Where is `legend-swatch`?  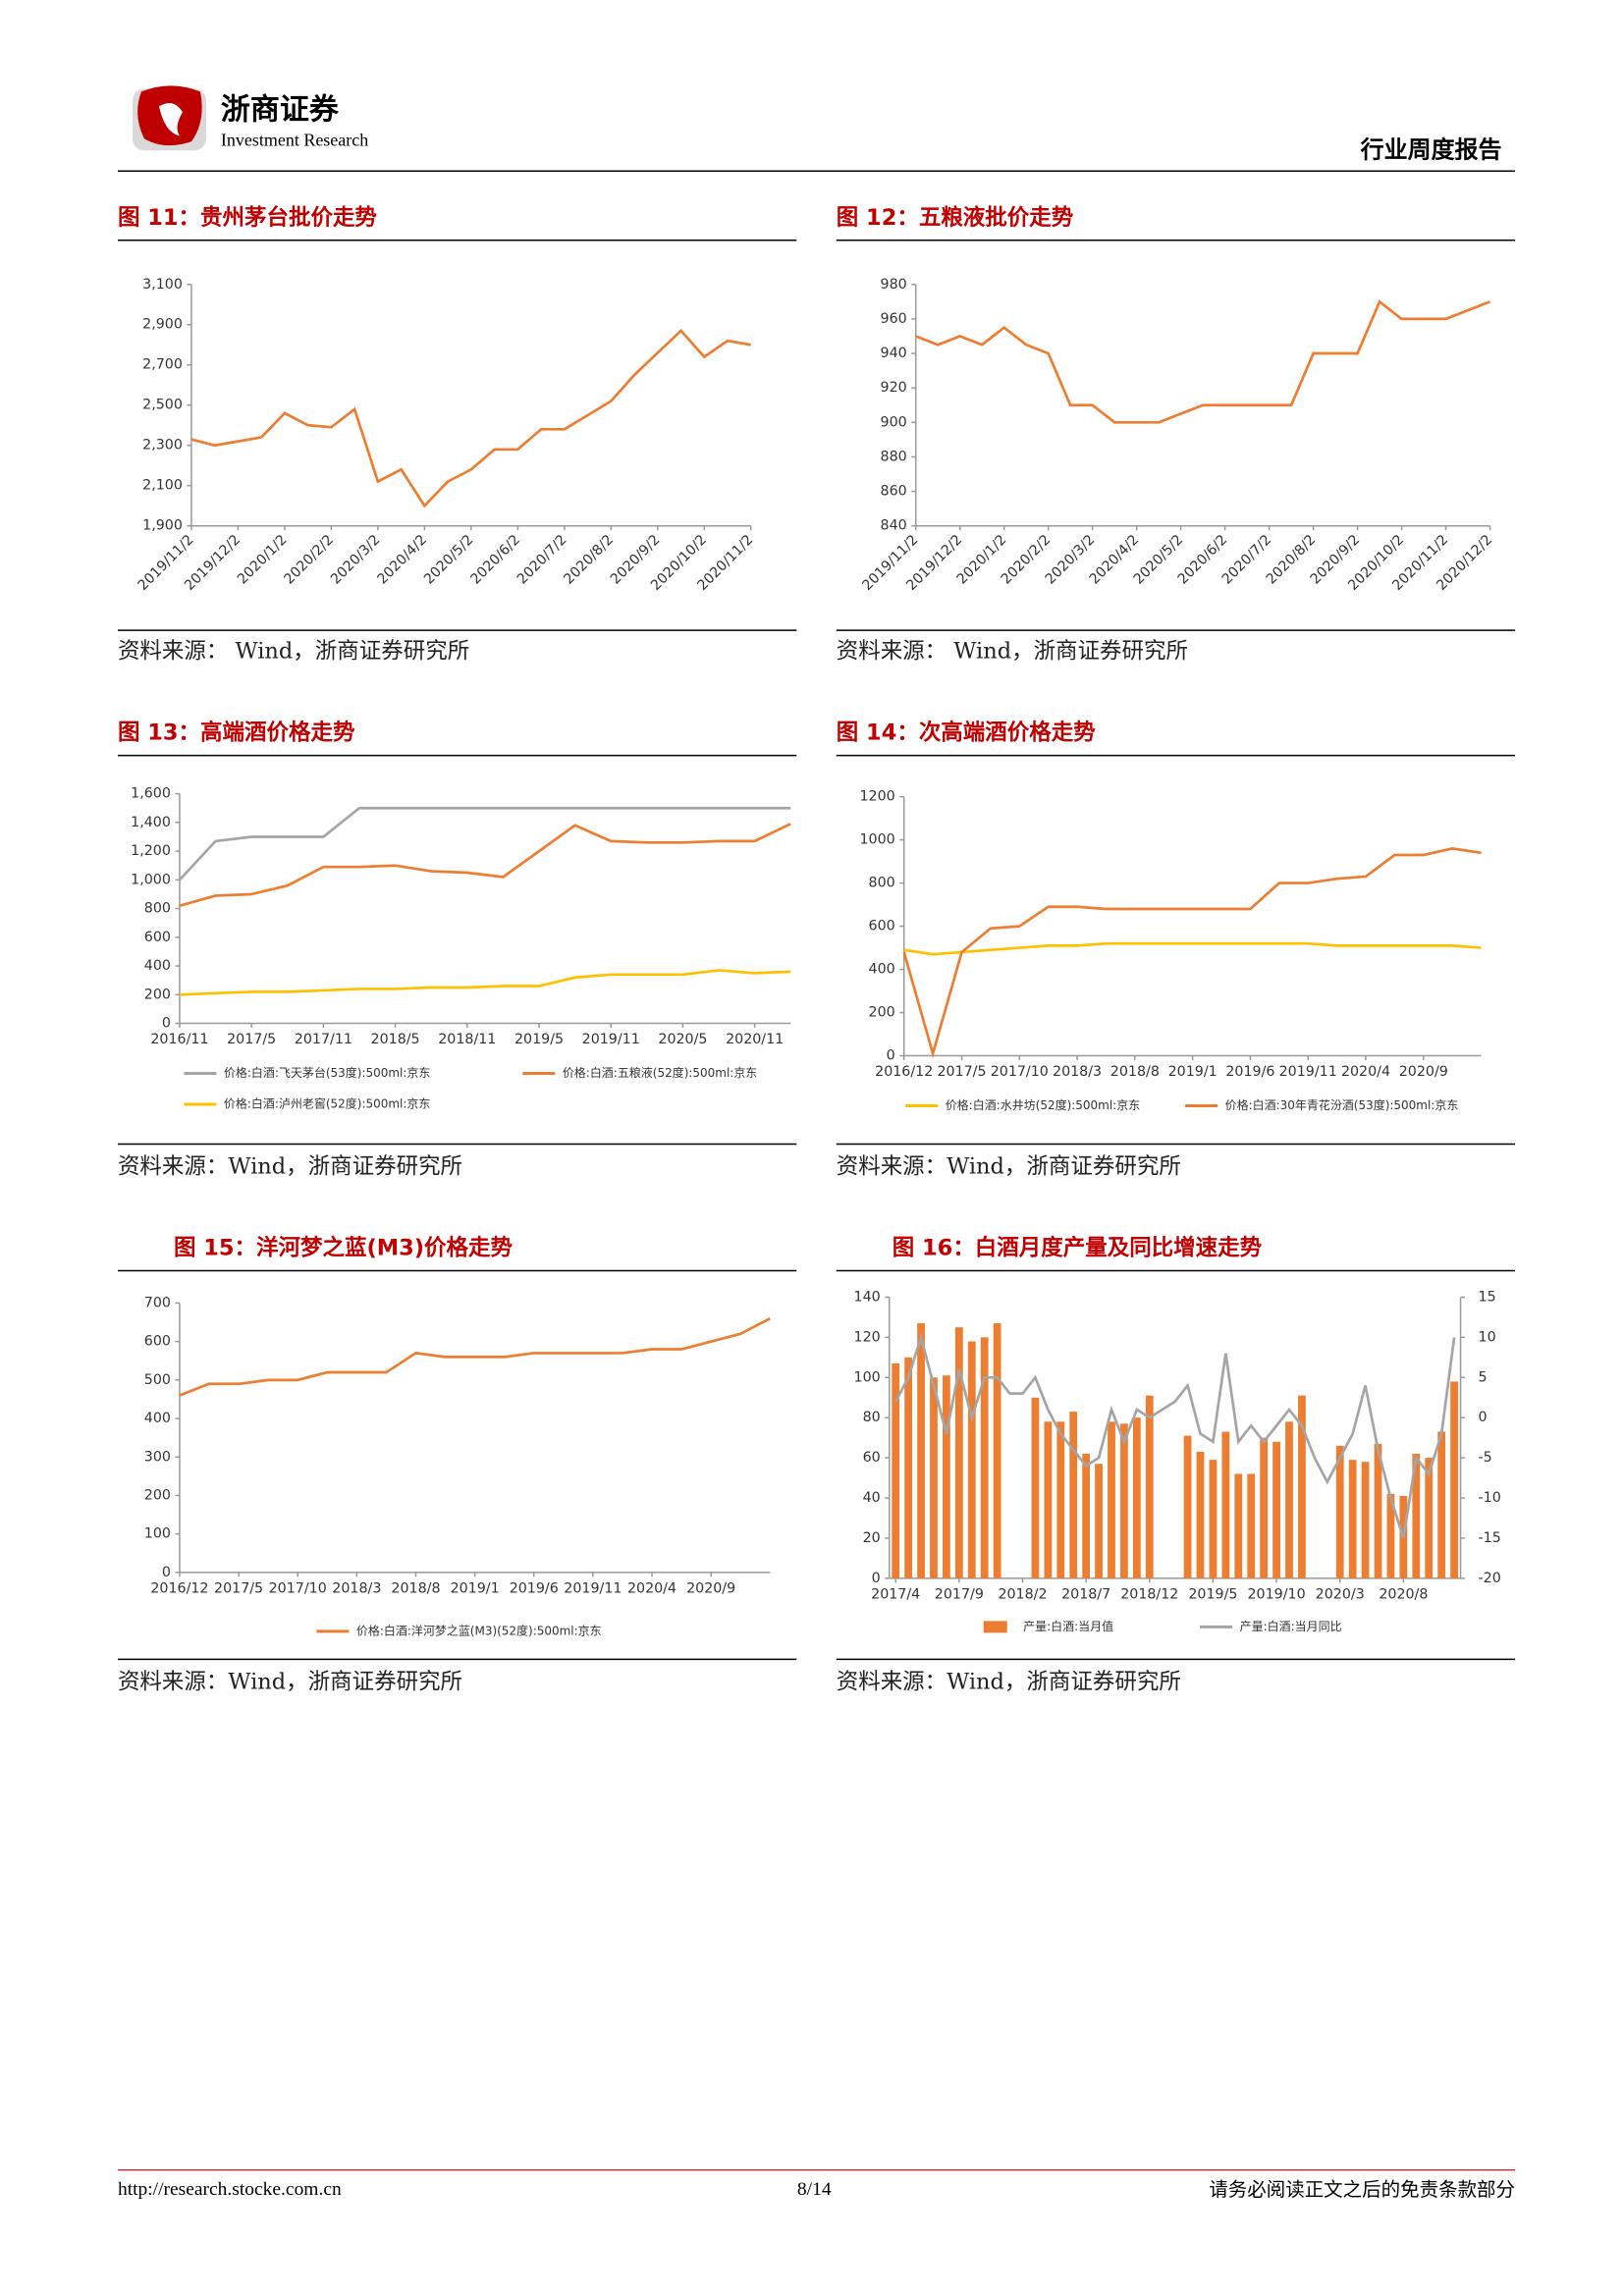
legend-swatch is located at coordinates (995, 1627).